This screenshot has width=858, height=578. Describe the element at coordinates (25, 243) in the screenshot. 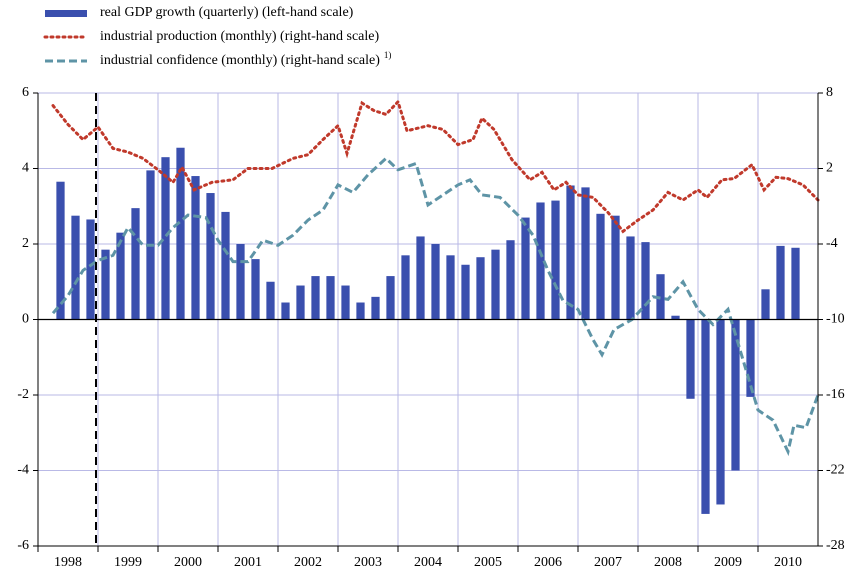

I see `y-tick-label: 2` at that location.